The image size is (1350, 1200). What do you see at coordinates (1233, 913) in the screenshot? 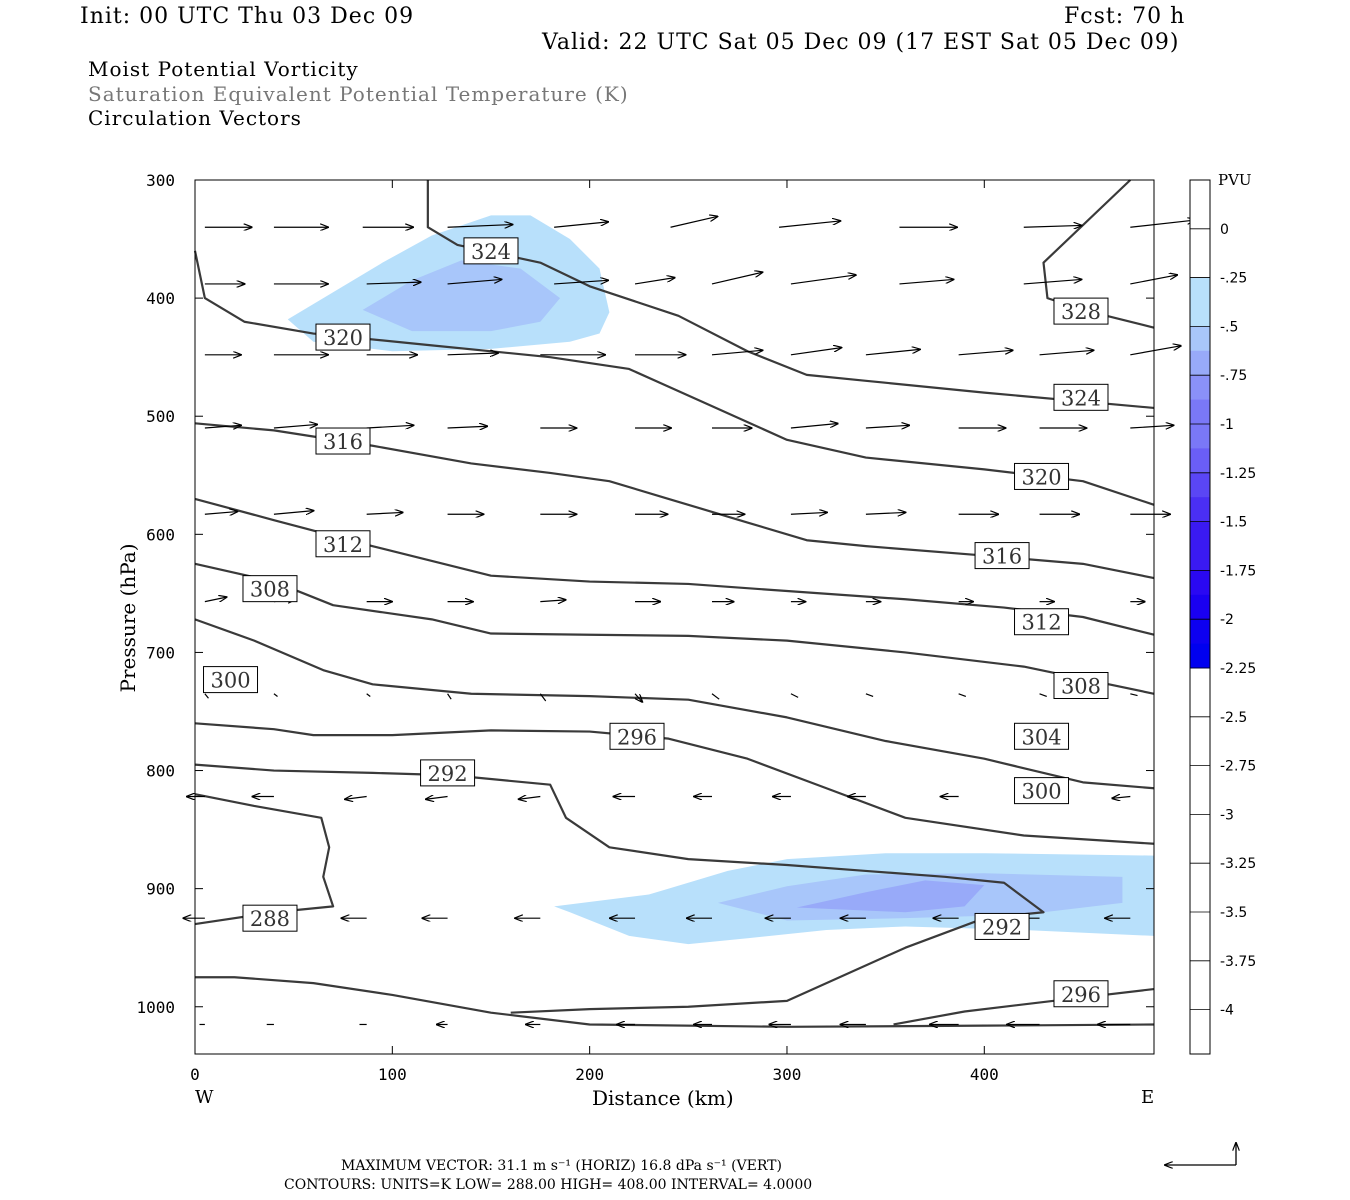
I see `colorbar-level-label: -3.5` at bounding box center [1233, 913].